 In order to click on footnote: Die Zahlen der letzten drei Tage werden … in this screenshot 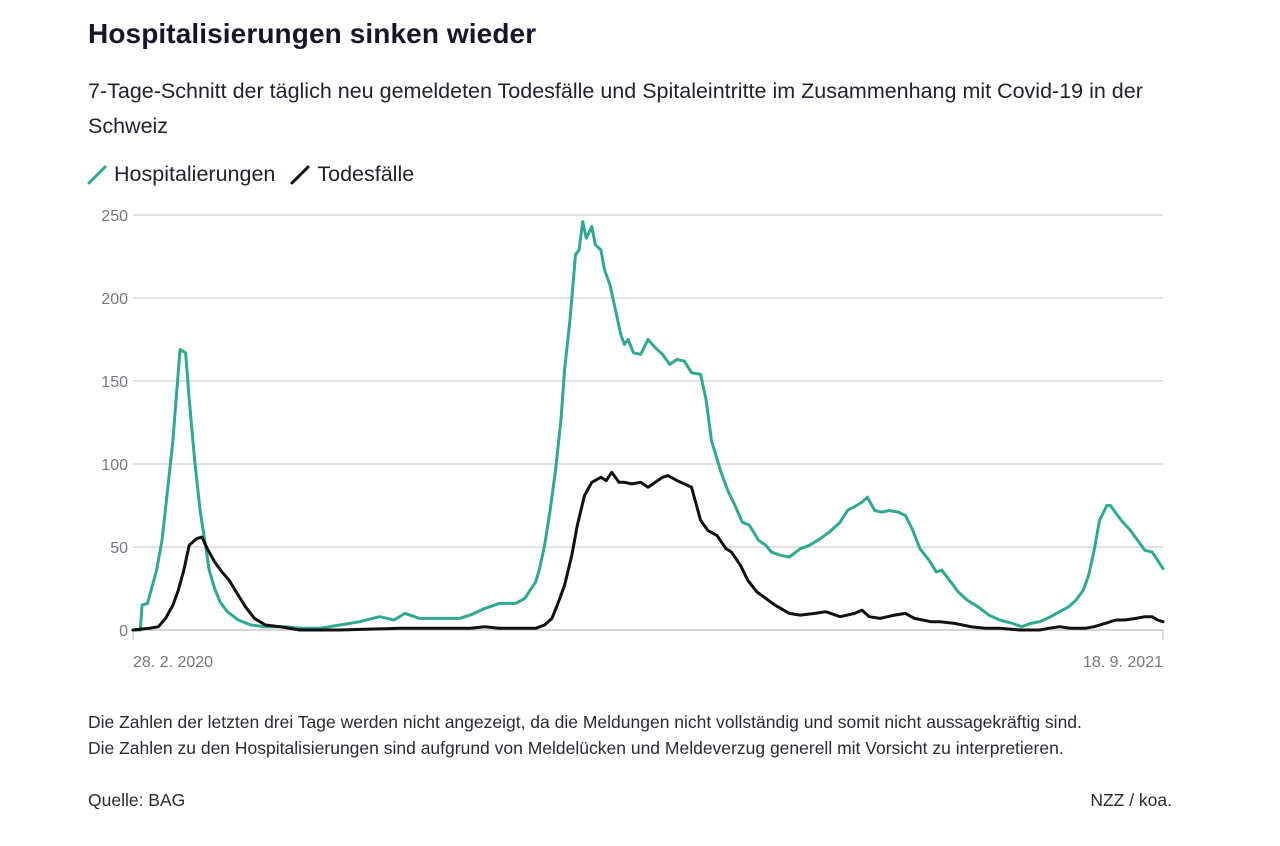, I will do `click(585, 735)`.